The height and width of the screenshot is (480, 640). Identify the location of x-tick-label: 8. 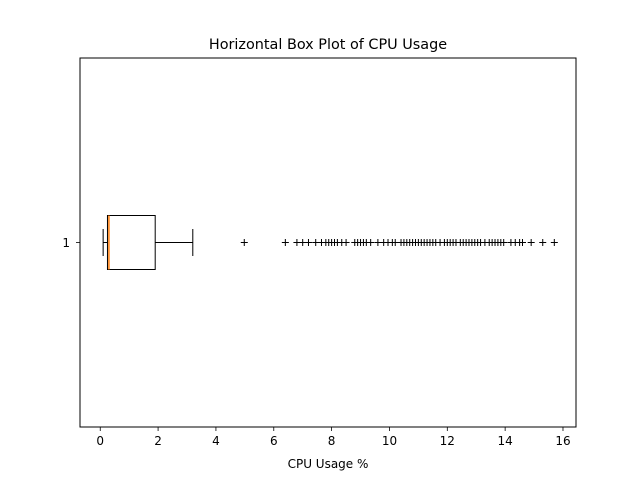
(332, 441).